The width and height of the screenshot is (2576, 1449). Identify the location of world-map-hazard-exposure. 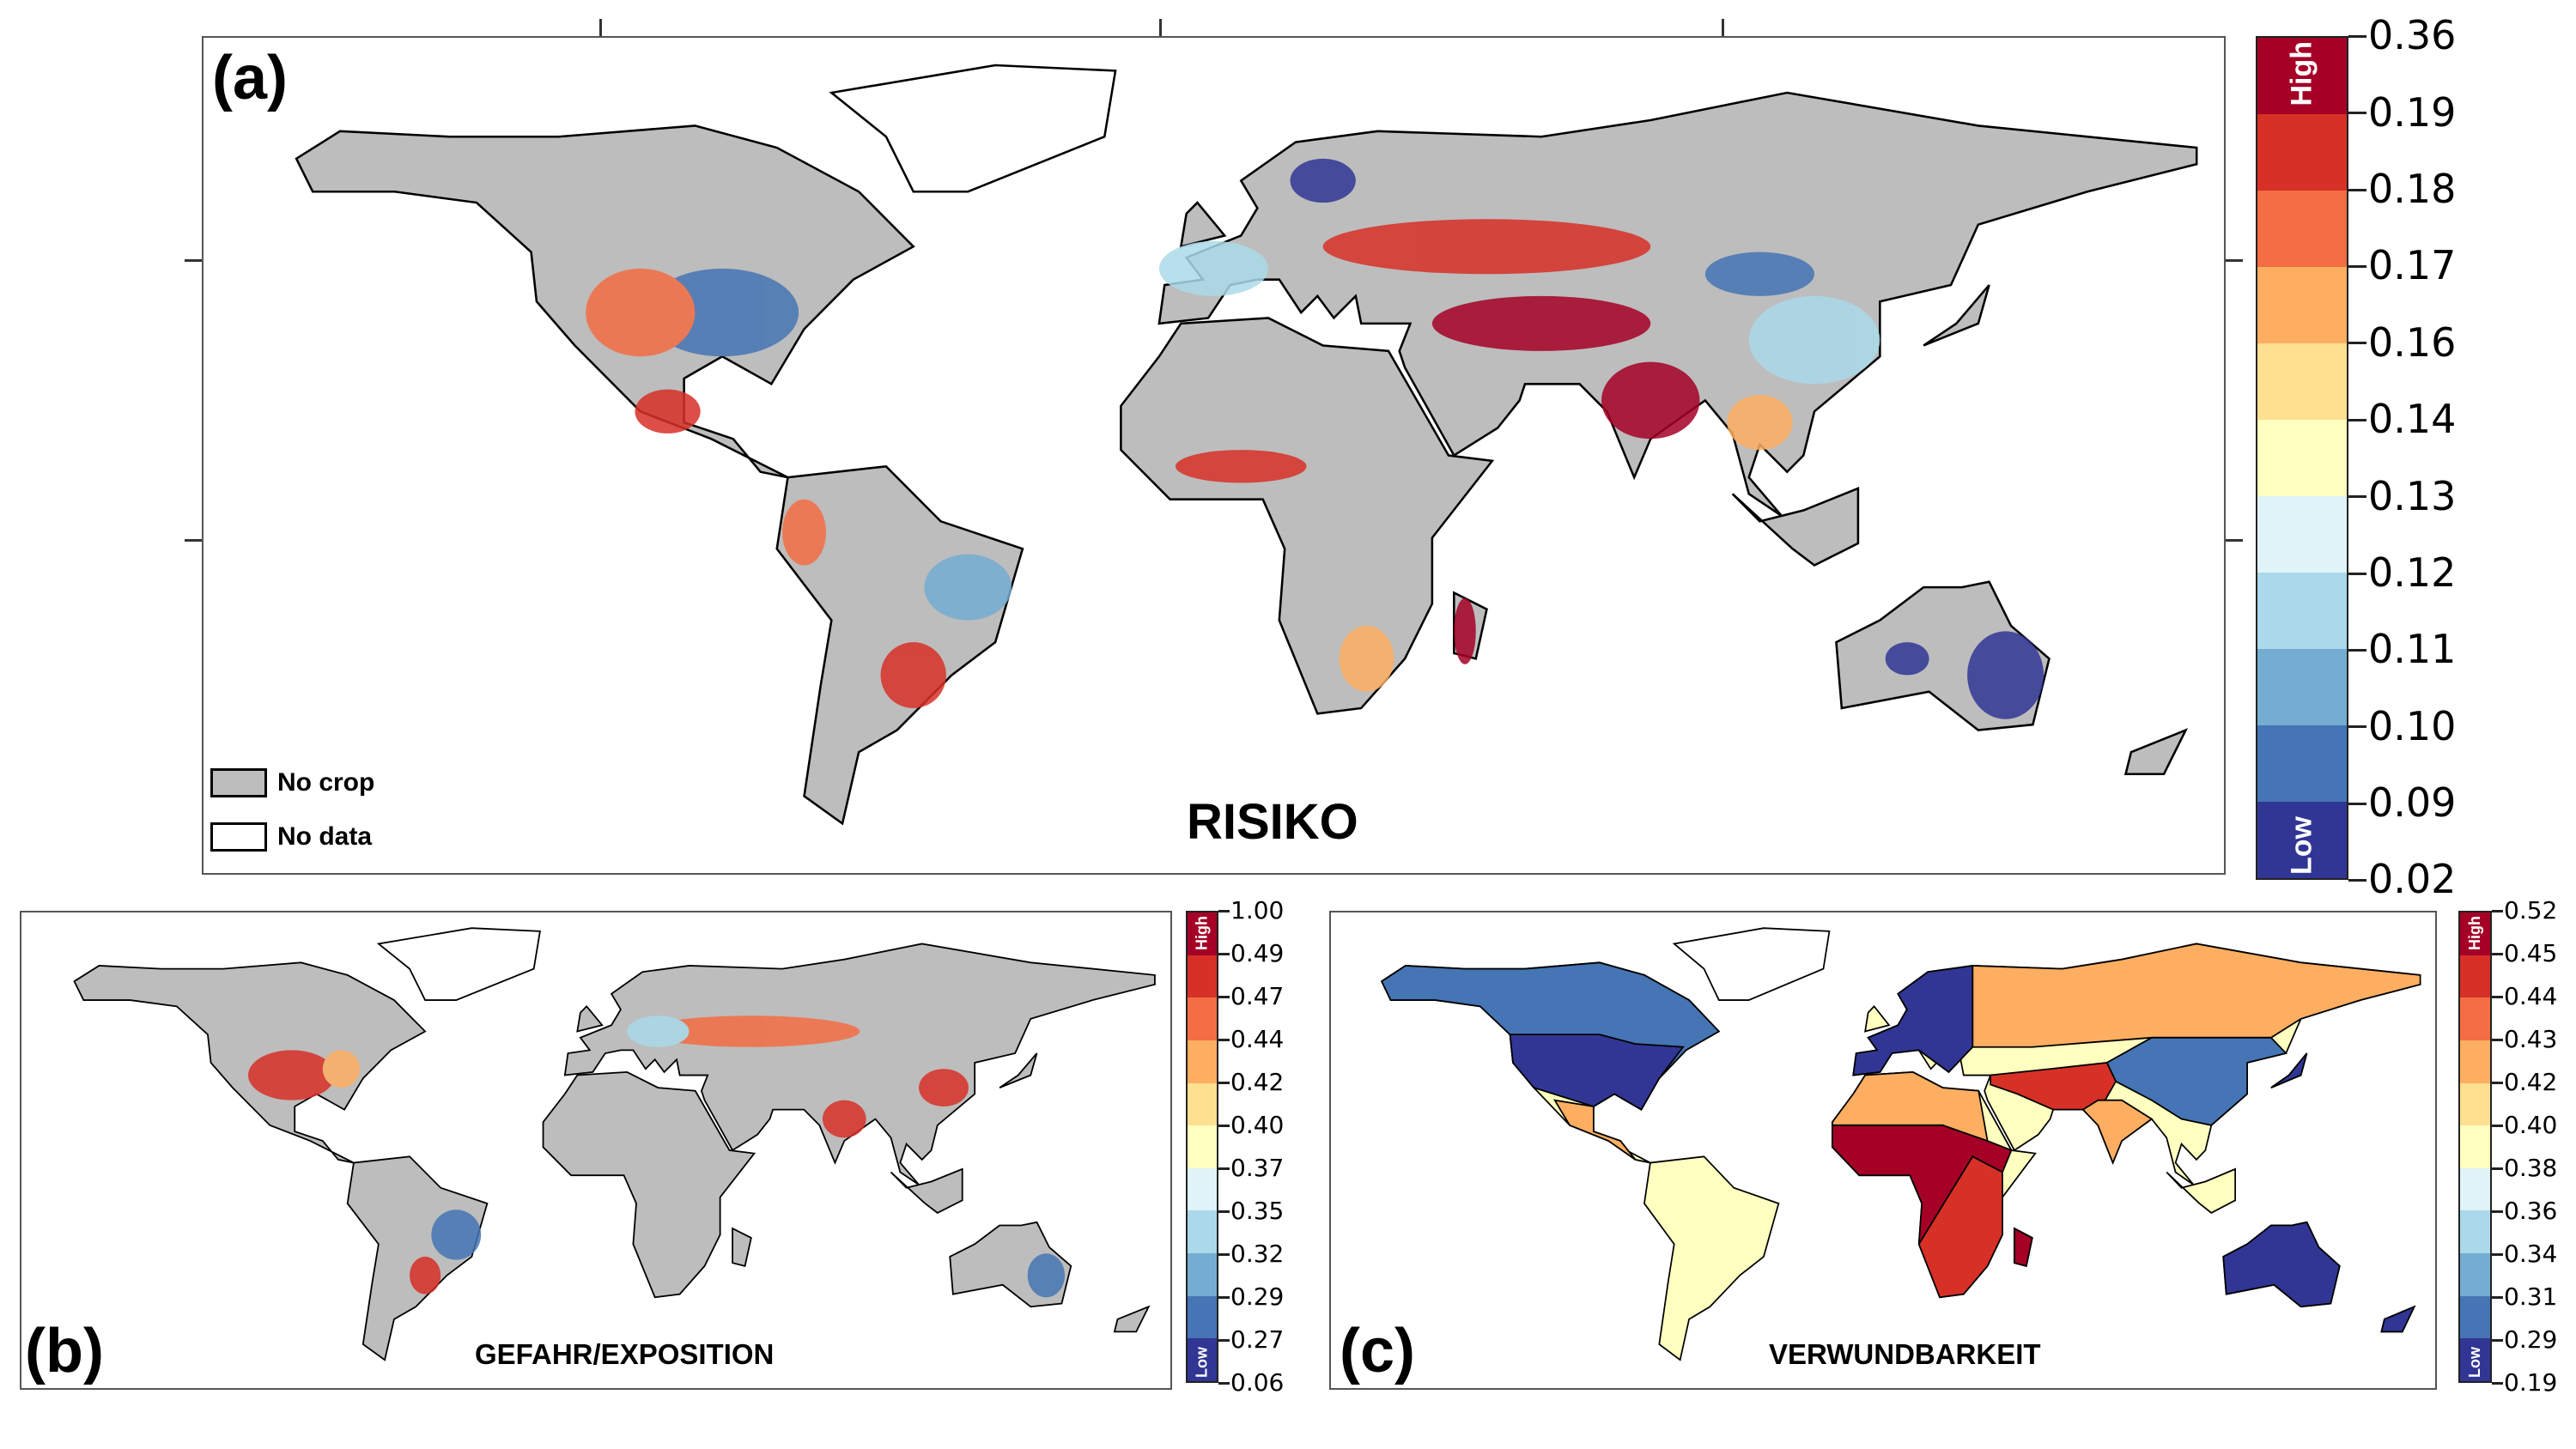
(614, 1144).